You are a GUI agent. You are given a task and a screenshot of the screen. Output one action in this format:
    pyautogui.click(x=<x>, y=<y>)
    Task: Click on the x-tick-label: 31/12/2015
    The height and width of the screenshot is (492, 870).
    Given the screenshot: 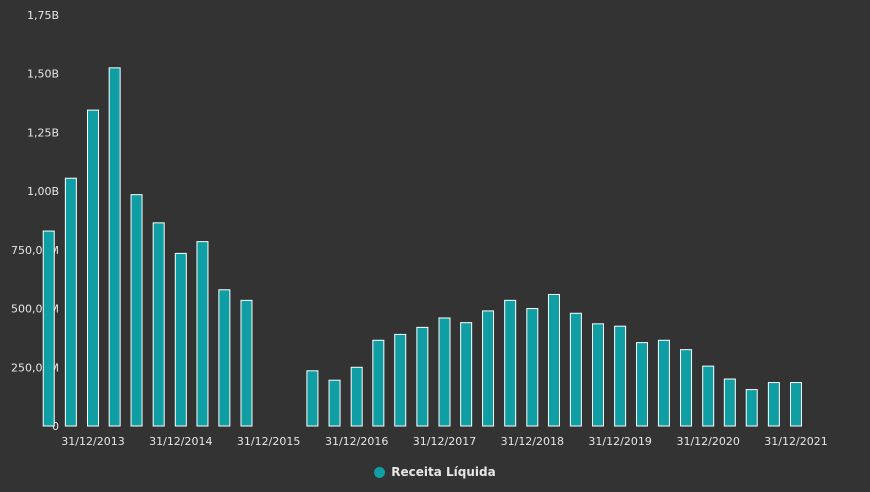 What is the action you would take?
    pyautogui.click(x=268, y=441)
    